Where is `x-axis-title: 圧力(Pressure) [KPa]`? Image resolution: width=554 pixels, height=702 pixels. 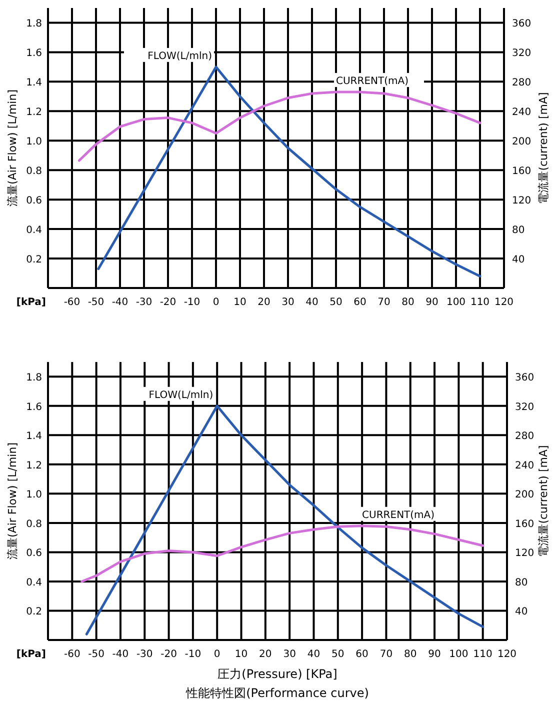 x-axis-title: 圧力(Pressure) [KPa] is located at coordinates (278, 674).